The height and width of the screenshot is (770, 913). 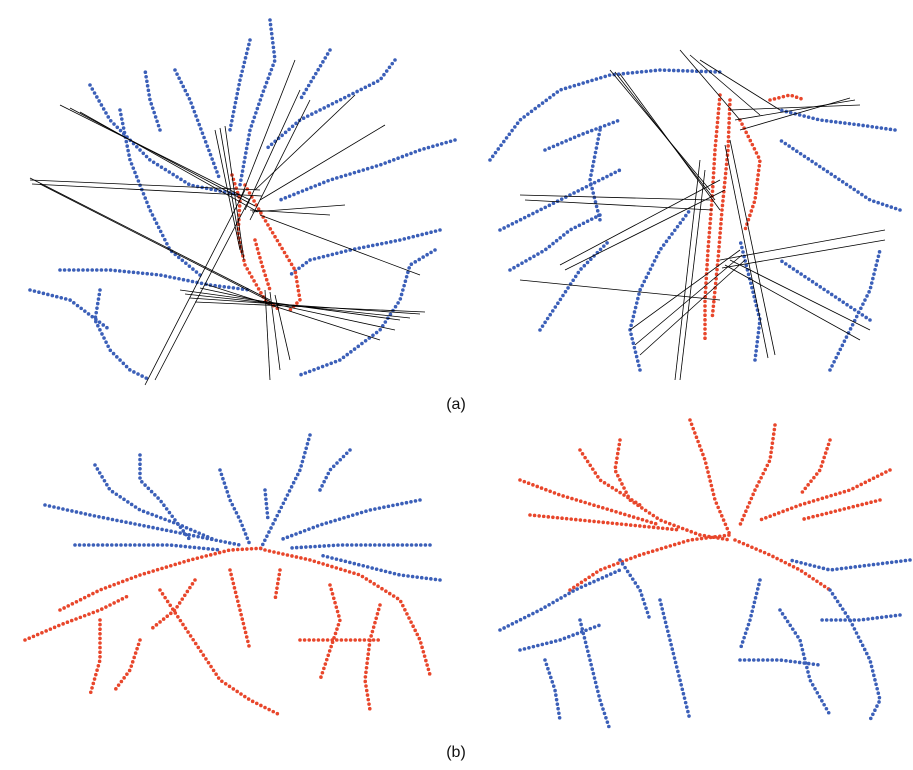 I want to click on panel-label: (a), so click(x=456, y=404).